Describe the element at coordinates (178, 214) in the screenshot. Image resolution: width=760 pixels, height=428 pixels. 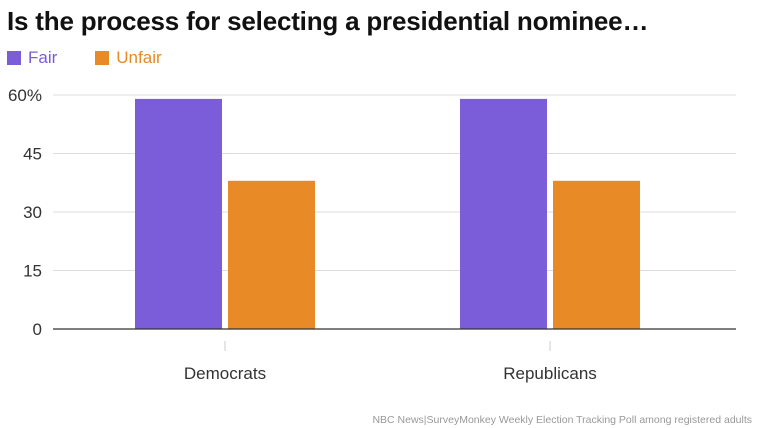
I see `bar-fair-democrats` at that location.